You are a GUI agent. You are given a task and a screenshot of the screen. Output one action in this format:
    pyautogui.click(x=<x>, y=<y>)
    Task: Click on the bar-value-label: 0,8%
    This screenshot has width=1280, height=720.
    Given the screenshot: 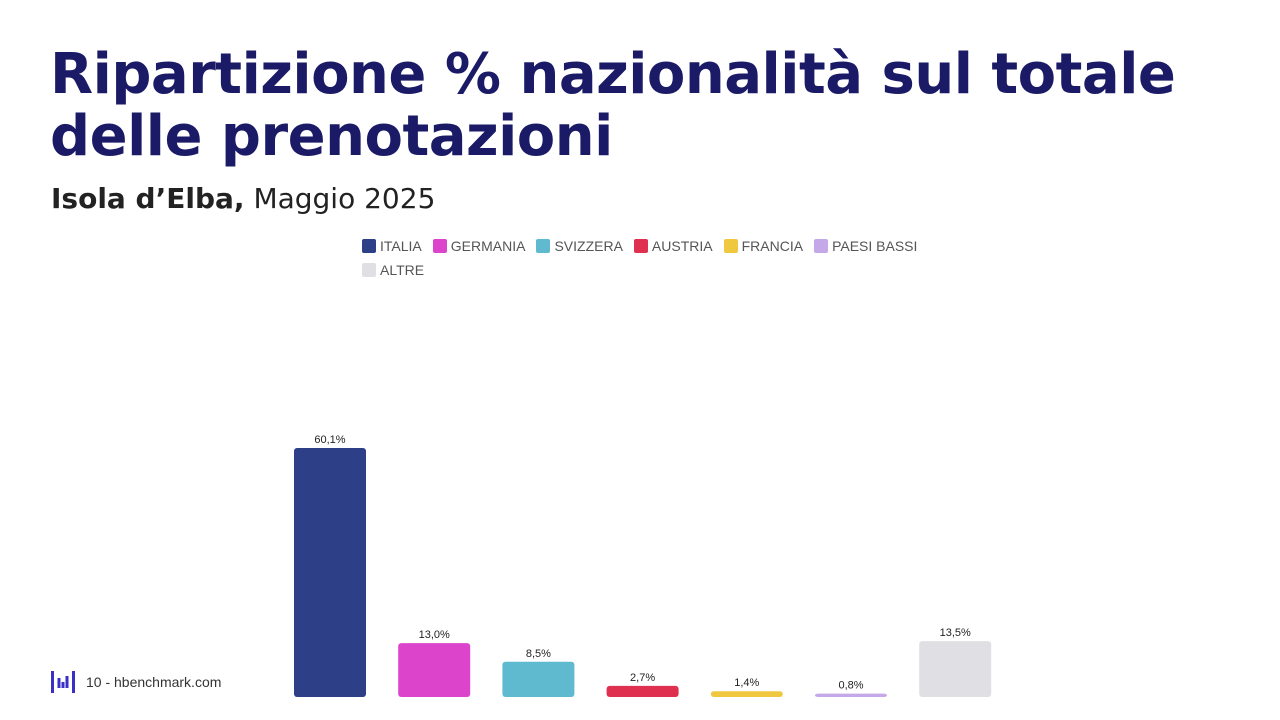 What is the action you would take?
    pyautogui.click(x=850, y=686)
    